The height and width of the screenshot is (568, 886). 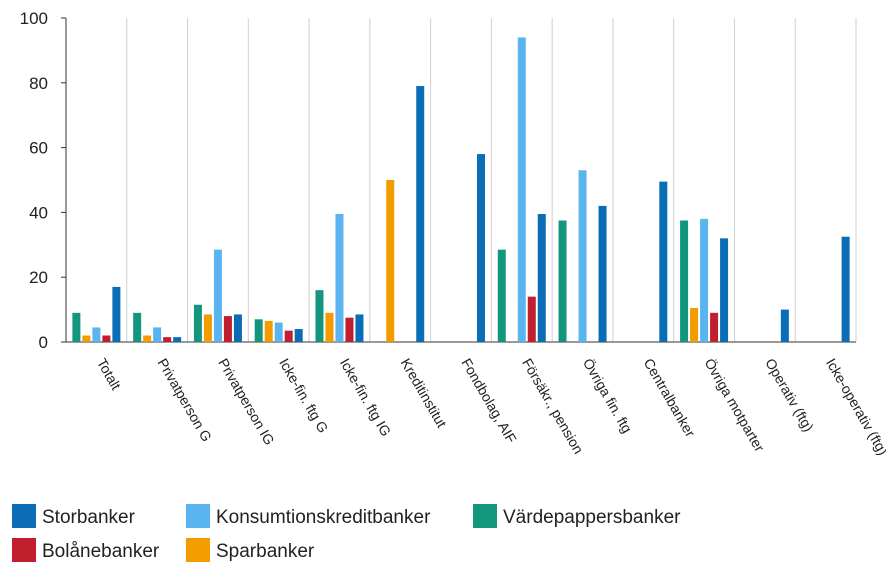 What do you see at coordinates (553, 406) in the screenshot?
I see `x-tick-label: Försäkr., pension` at bounding box center [553, 406].